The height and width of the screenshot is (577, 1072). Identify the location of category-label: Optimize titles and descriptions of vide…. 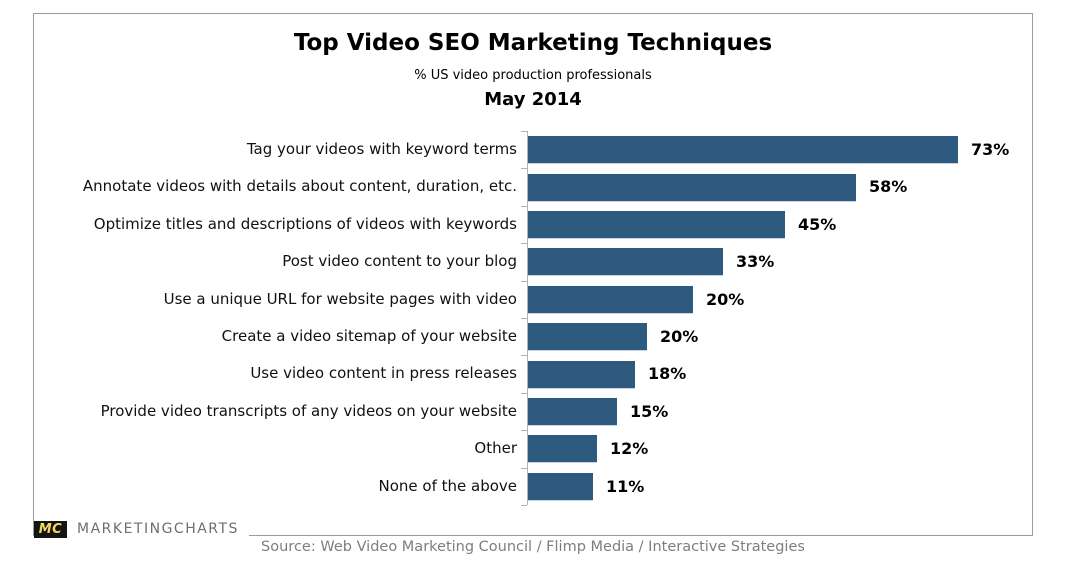
(305, 223).